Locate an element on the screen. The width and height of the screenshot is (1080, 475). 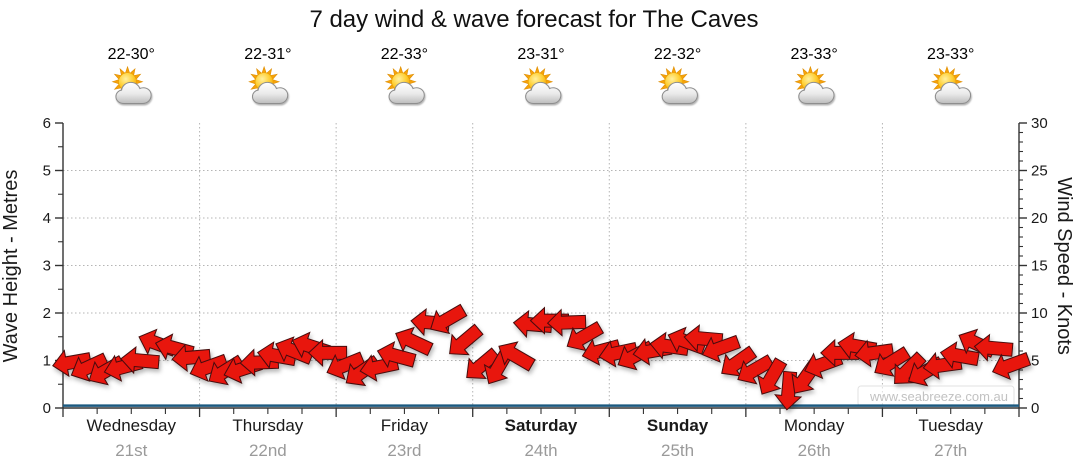
day-date-label: 22nd is located at coordinates (268, 450).